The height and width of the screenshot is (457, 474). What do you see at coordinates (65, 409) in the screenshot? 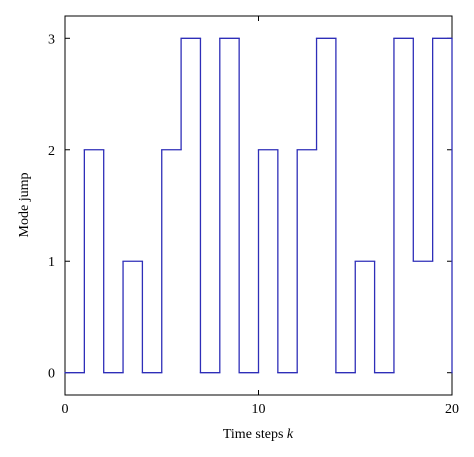
I see `x-tick-label: 0` at bounding box center [65, 409].